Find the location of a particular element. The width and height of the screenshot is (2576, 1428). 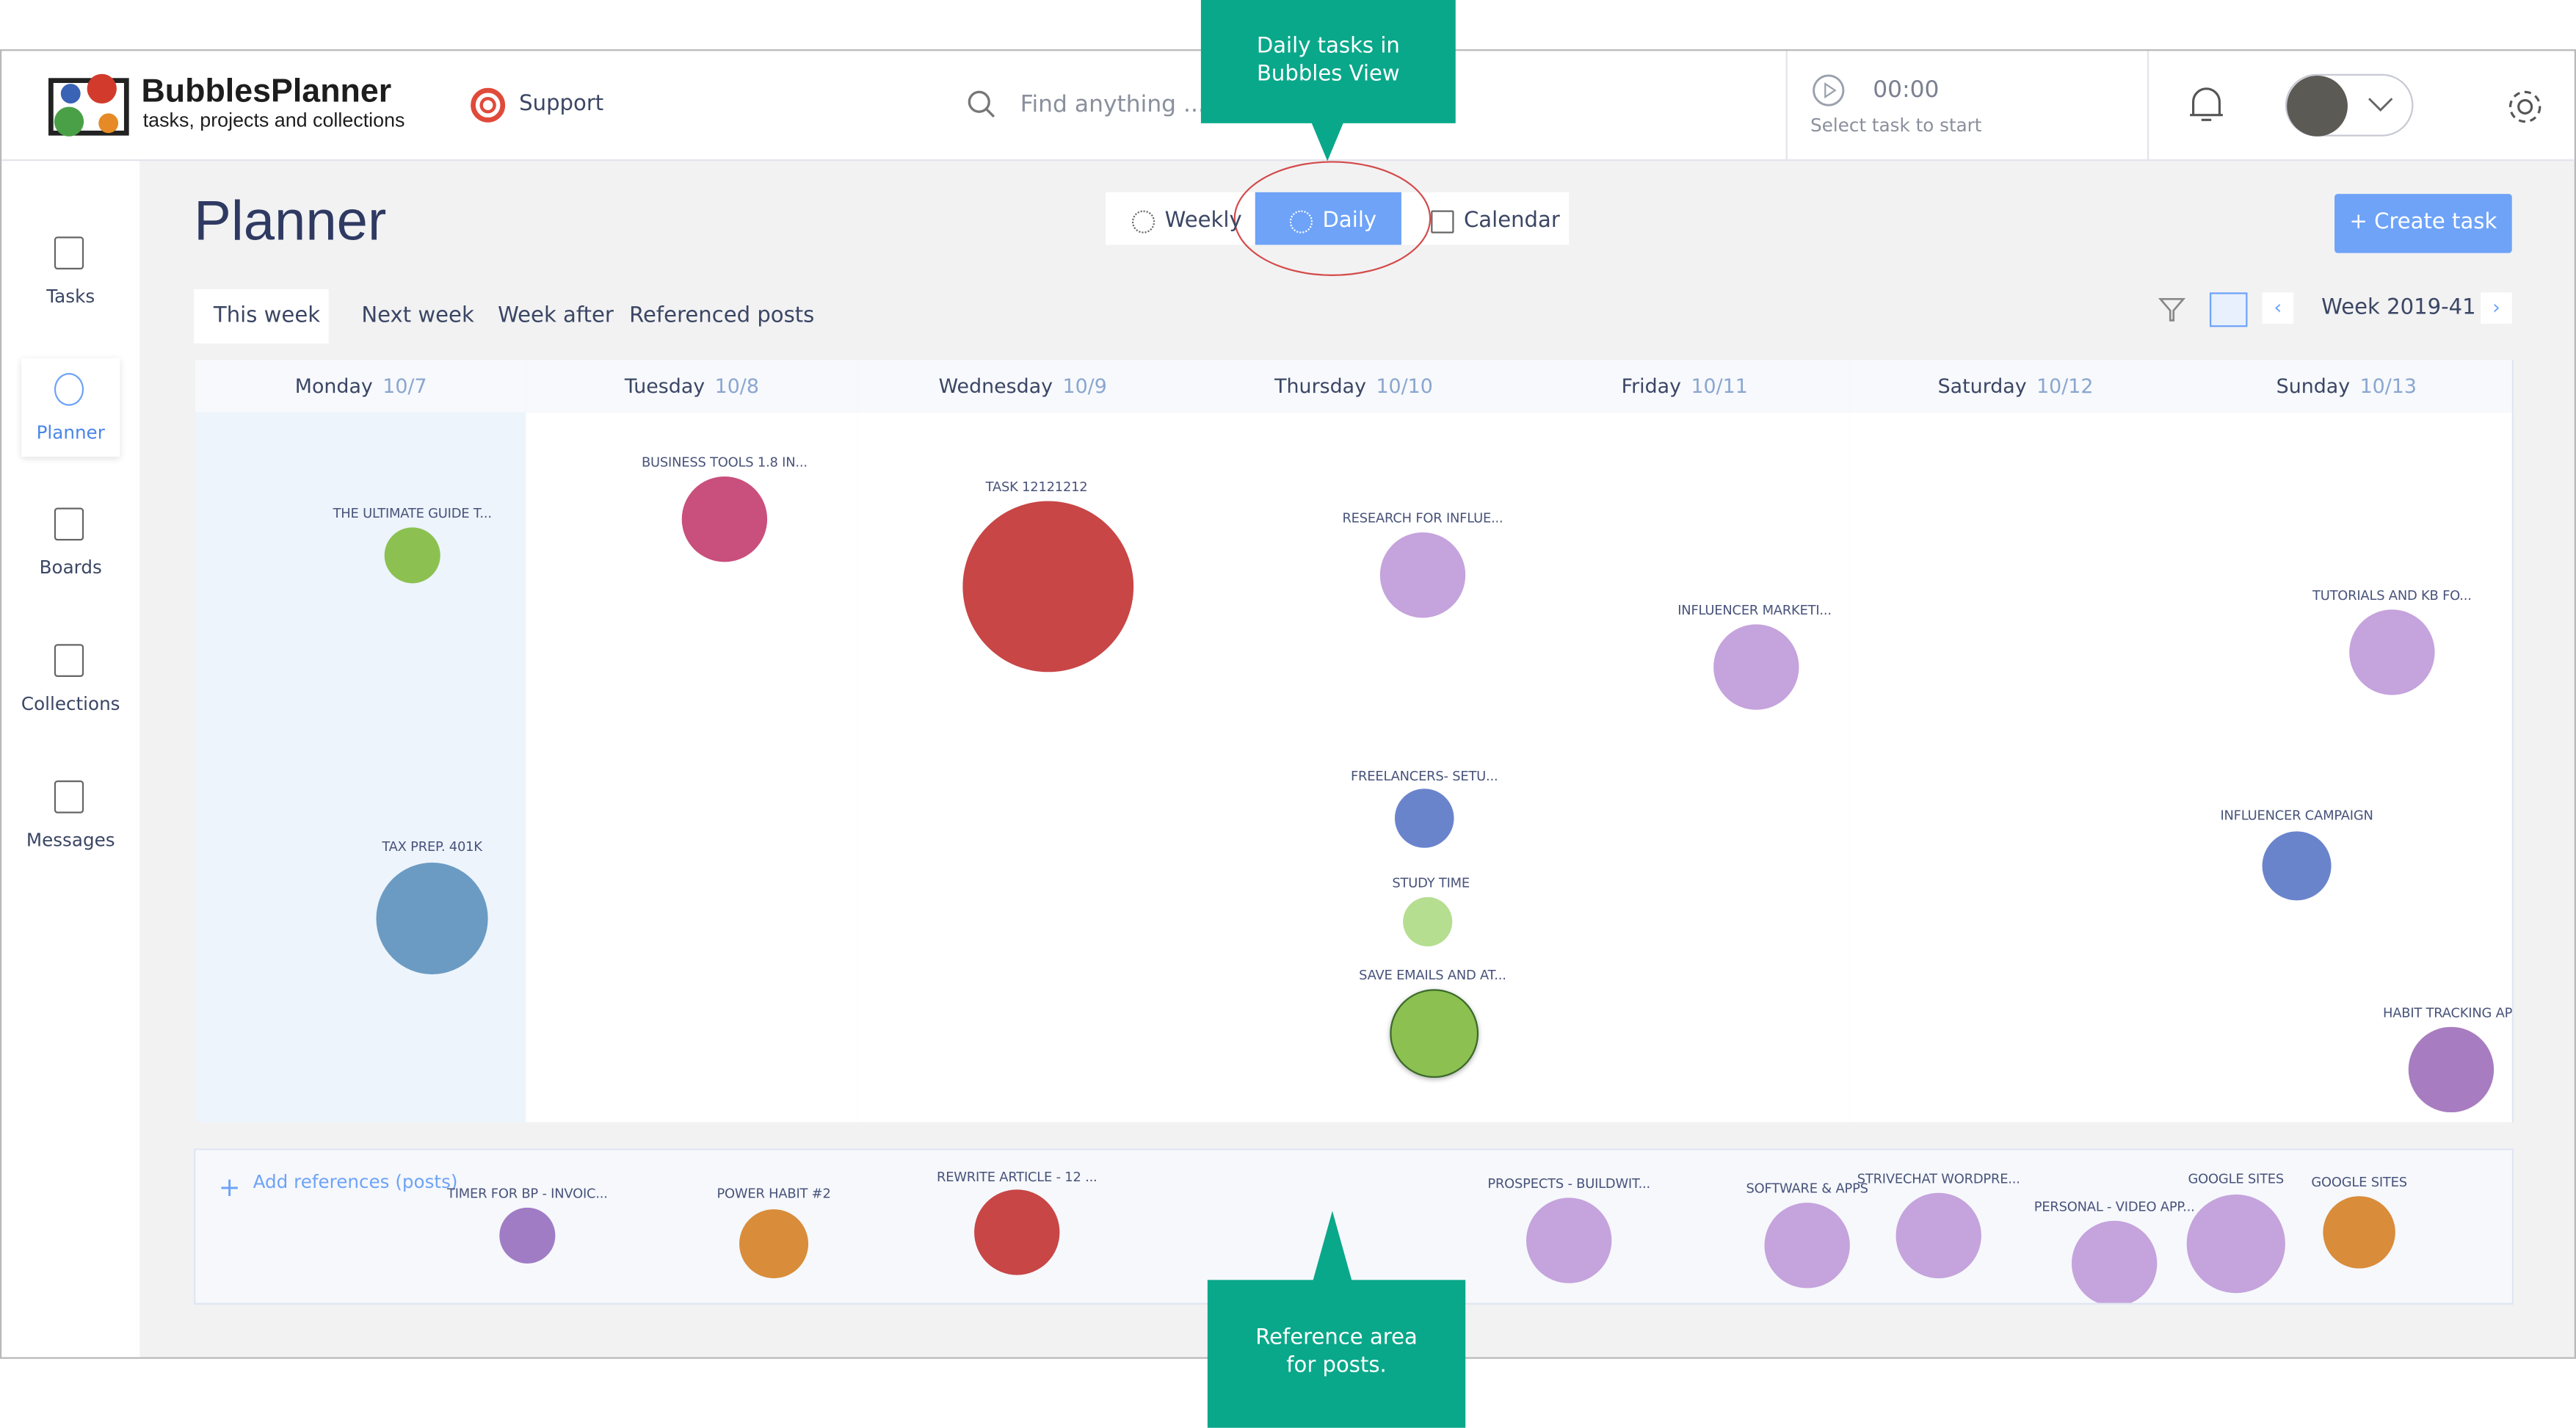

day-header: Tuesday 10/8 is located at coordinates (693, 387).